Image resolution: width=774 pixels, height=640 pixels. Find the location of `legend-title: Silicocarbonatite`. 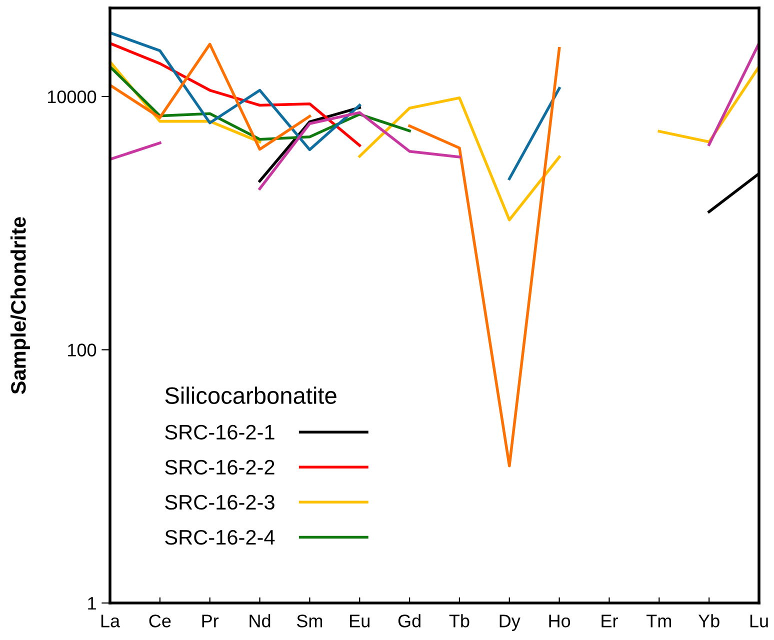

legend-title: Silicocarbonatite is located at coordinates (250, 395).